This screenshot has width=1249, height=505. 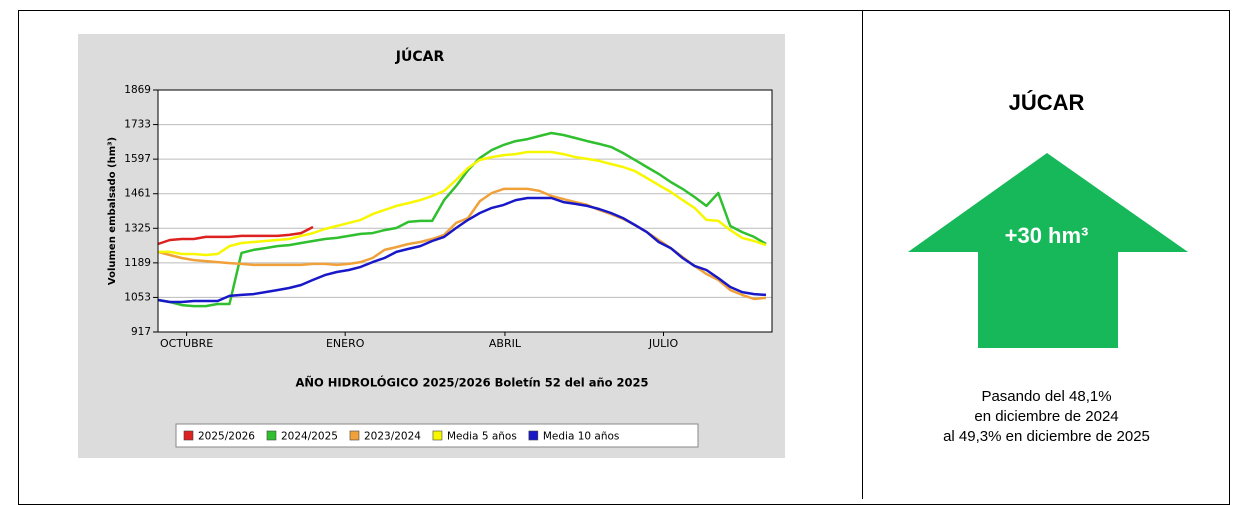 I want to click on y-tick-label: 1325, so click(x=137, y=228).